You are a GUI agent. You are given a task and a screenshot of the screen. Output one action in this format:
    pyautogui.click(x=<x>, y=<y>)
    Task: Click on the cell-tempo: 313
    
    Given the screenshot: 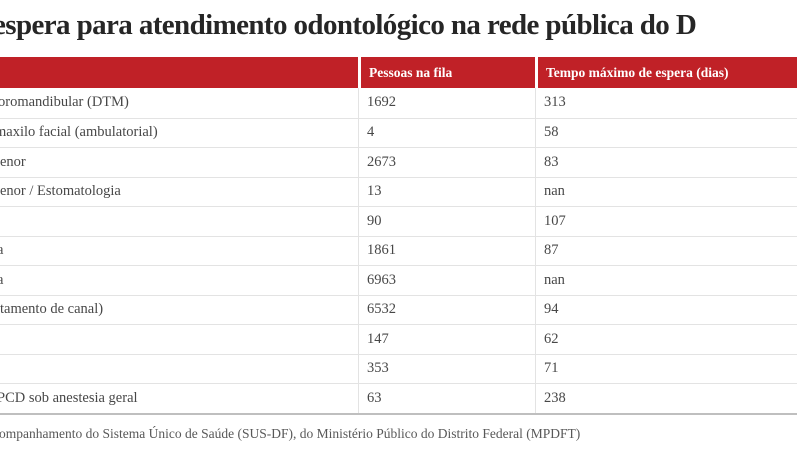 What is the action you would take?
    pyautogui.click(x=666, y=103)
    